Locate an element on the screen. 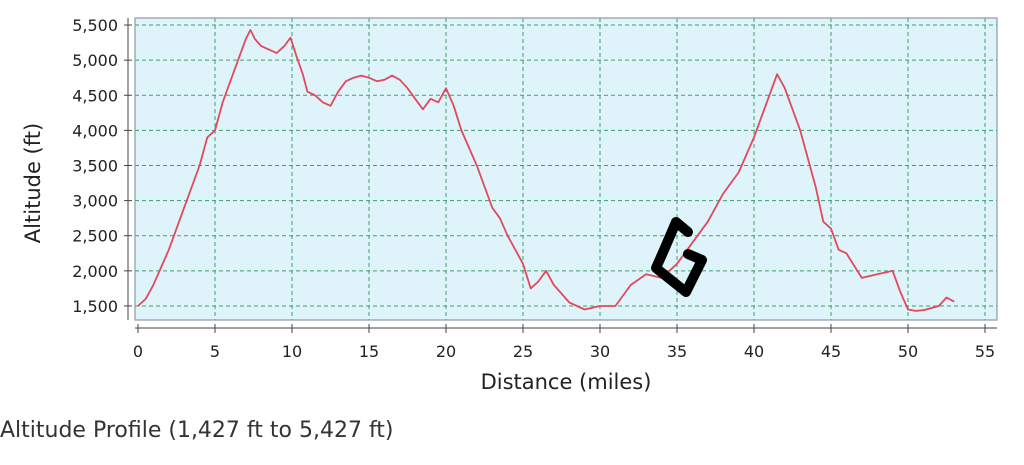  x-tick-label: 55 is located at coordinates (985, 351).